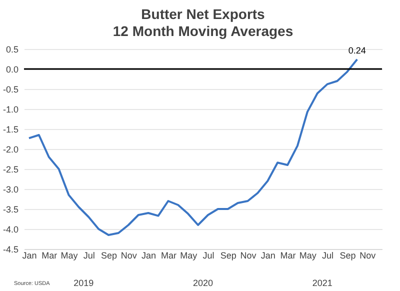 This screenshot has height=291, width=400. What do you see at coordinates (10, 149) in the screenshot?
I see `y-tick-label: -2.0` at bounding box center [10, 149].